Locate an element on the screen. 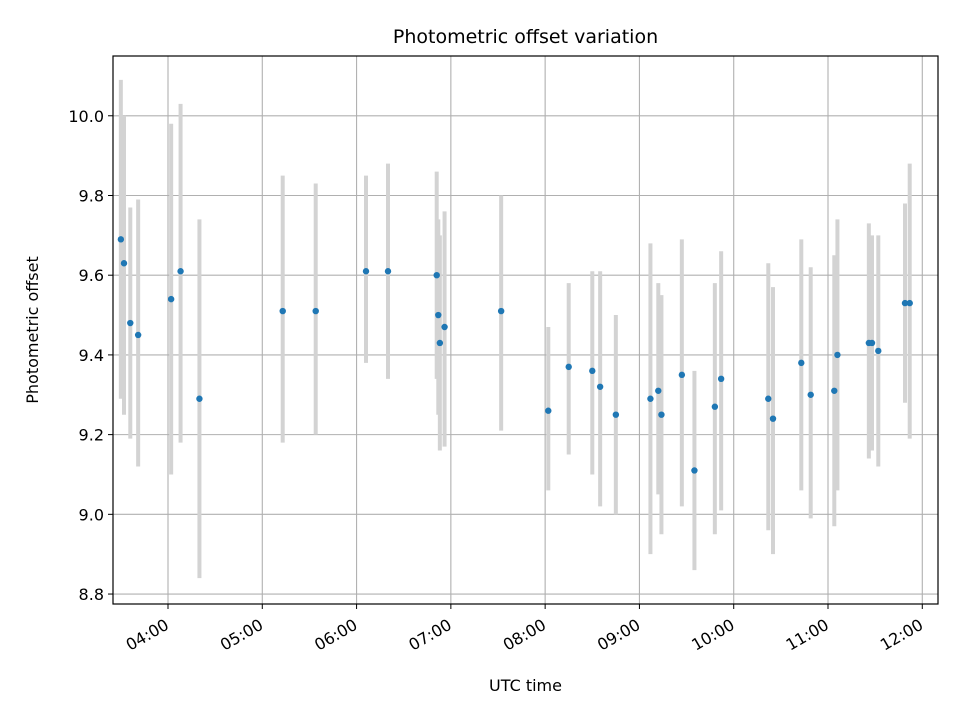 The width and height of the screenshot is (960, 720). chart-title: Photometric offset variation is located at coordinates (525, 37).